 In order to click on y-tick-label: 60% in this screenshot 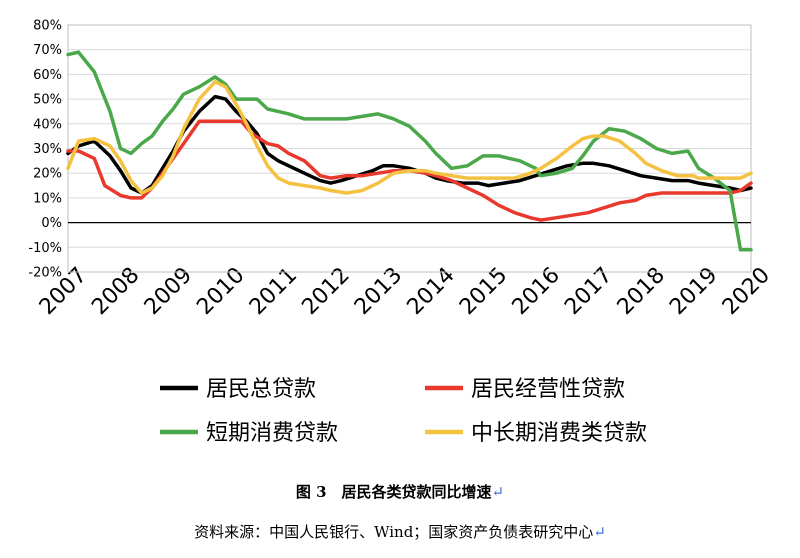, I will do `click(47, 75)`.